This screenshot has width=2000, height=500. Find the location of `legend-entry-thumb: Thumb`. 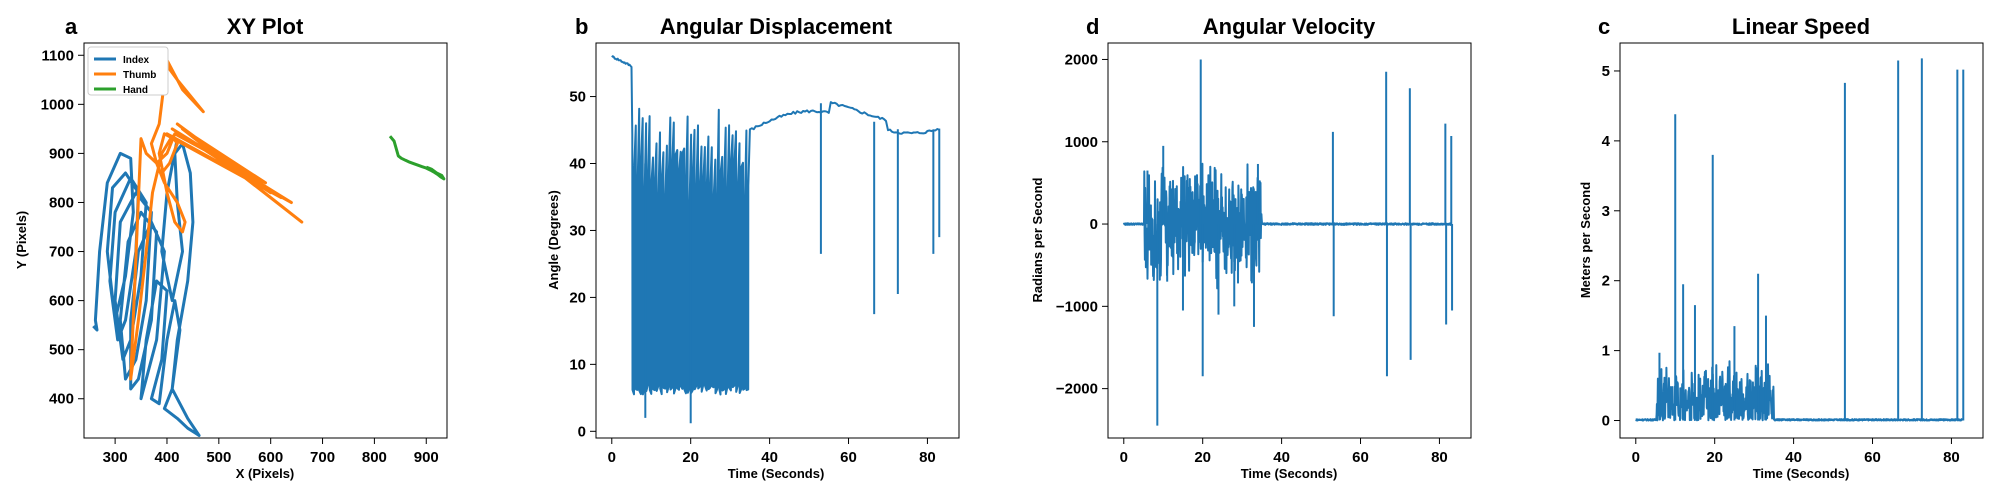

legend-entry-thumb: Thumb is located at coordinates (139, 75).